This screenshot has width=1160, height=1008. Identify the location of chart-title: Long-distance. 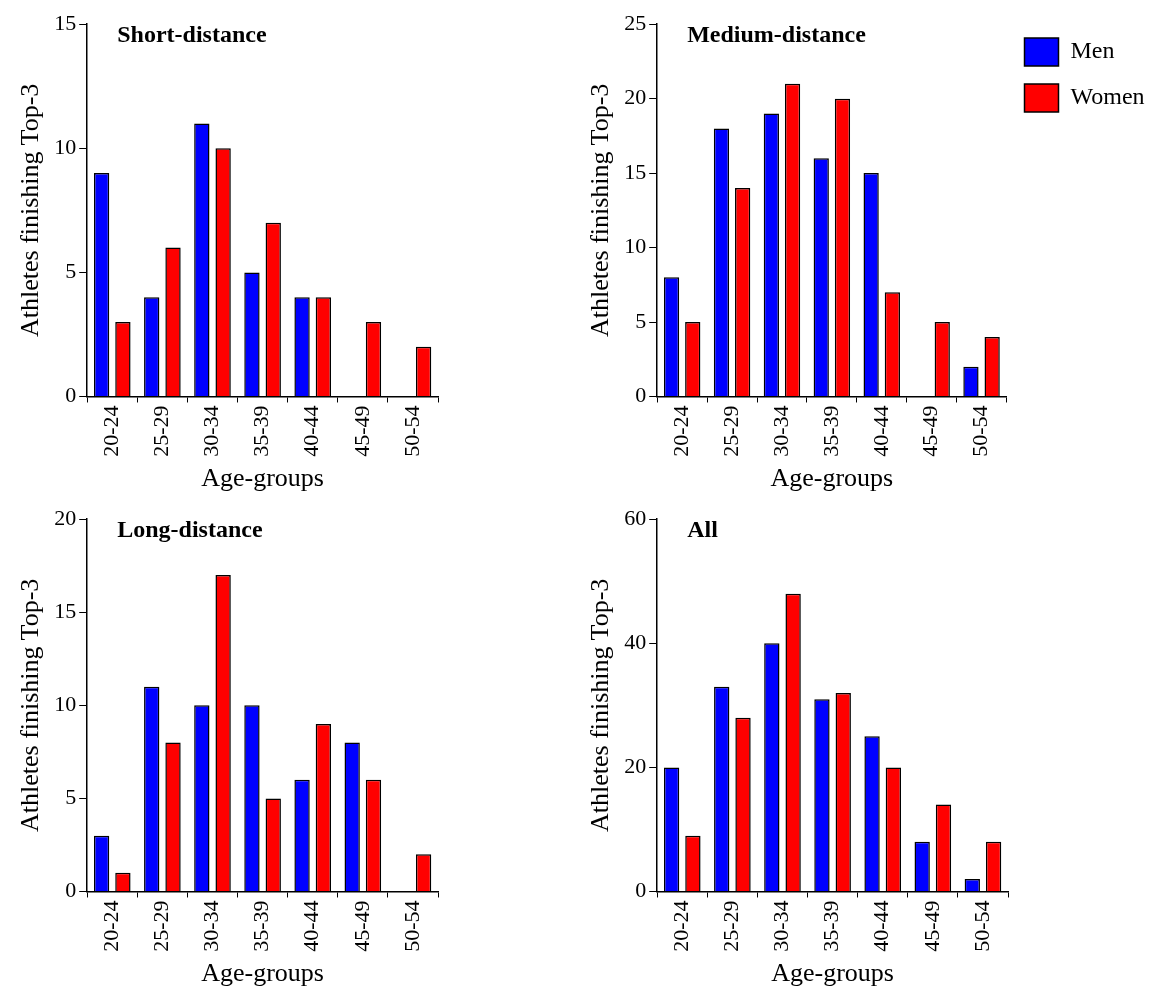
(190, 529).